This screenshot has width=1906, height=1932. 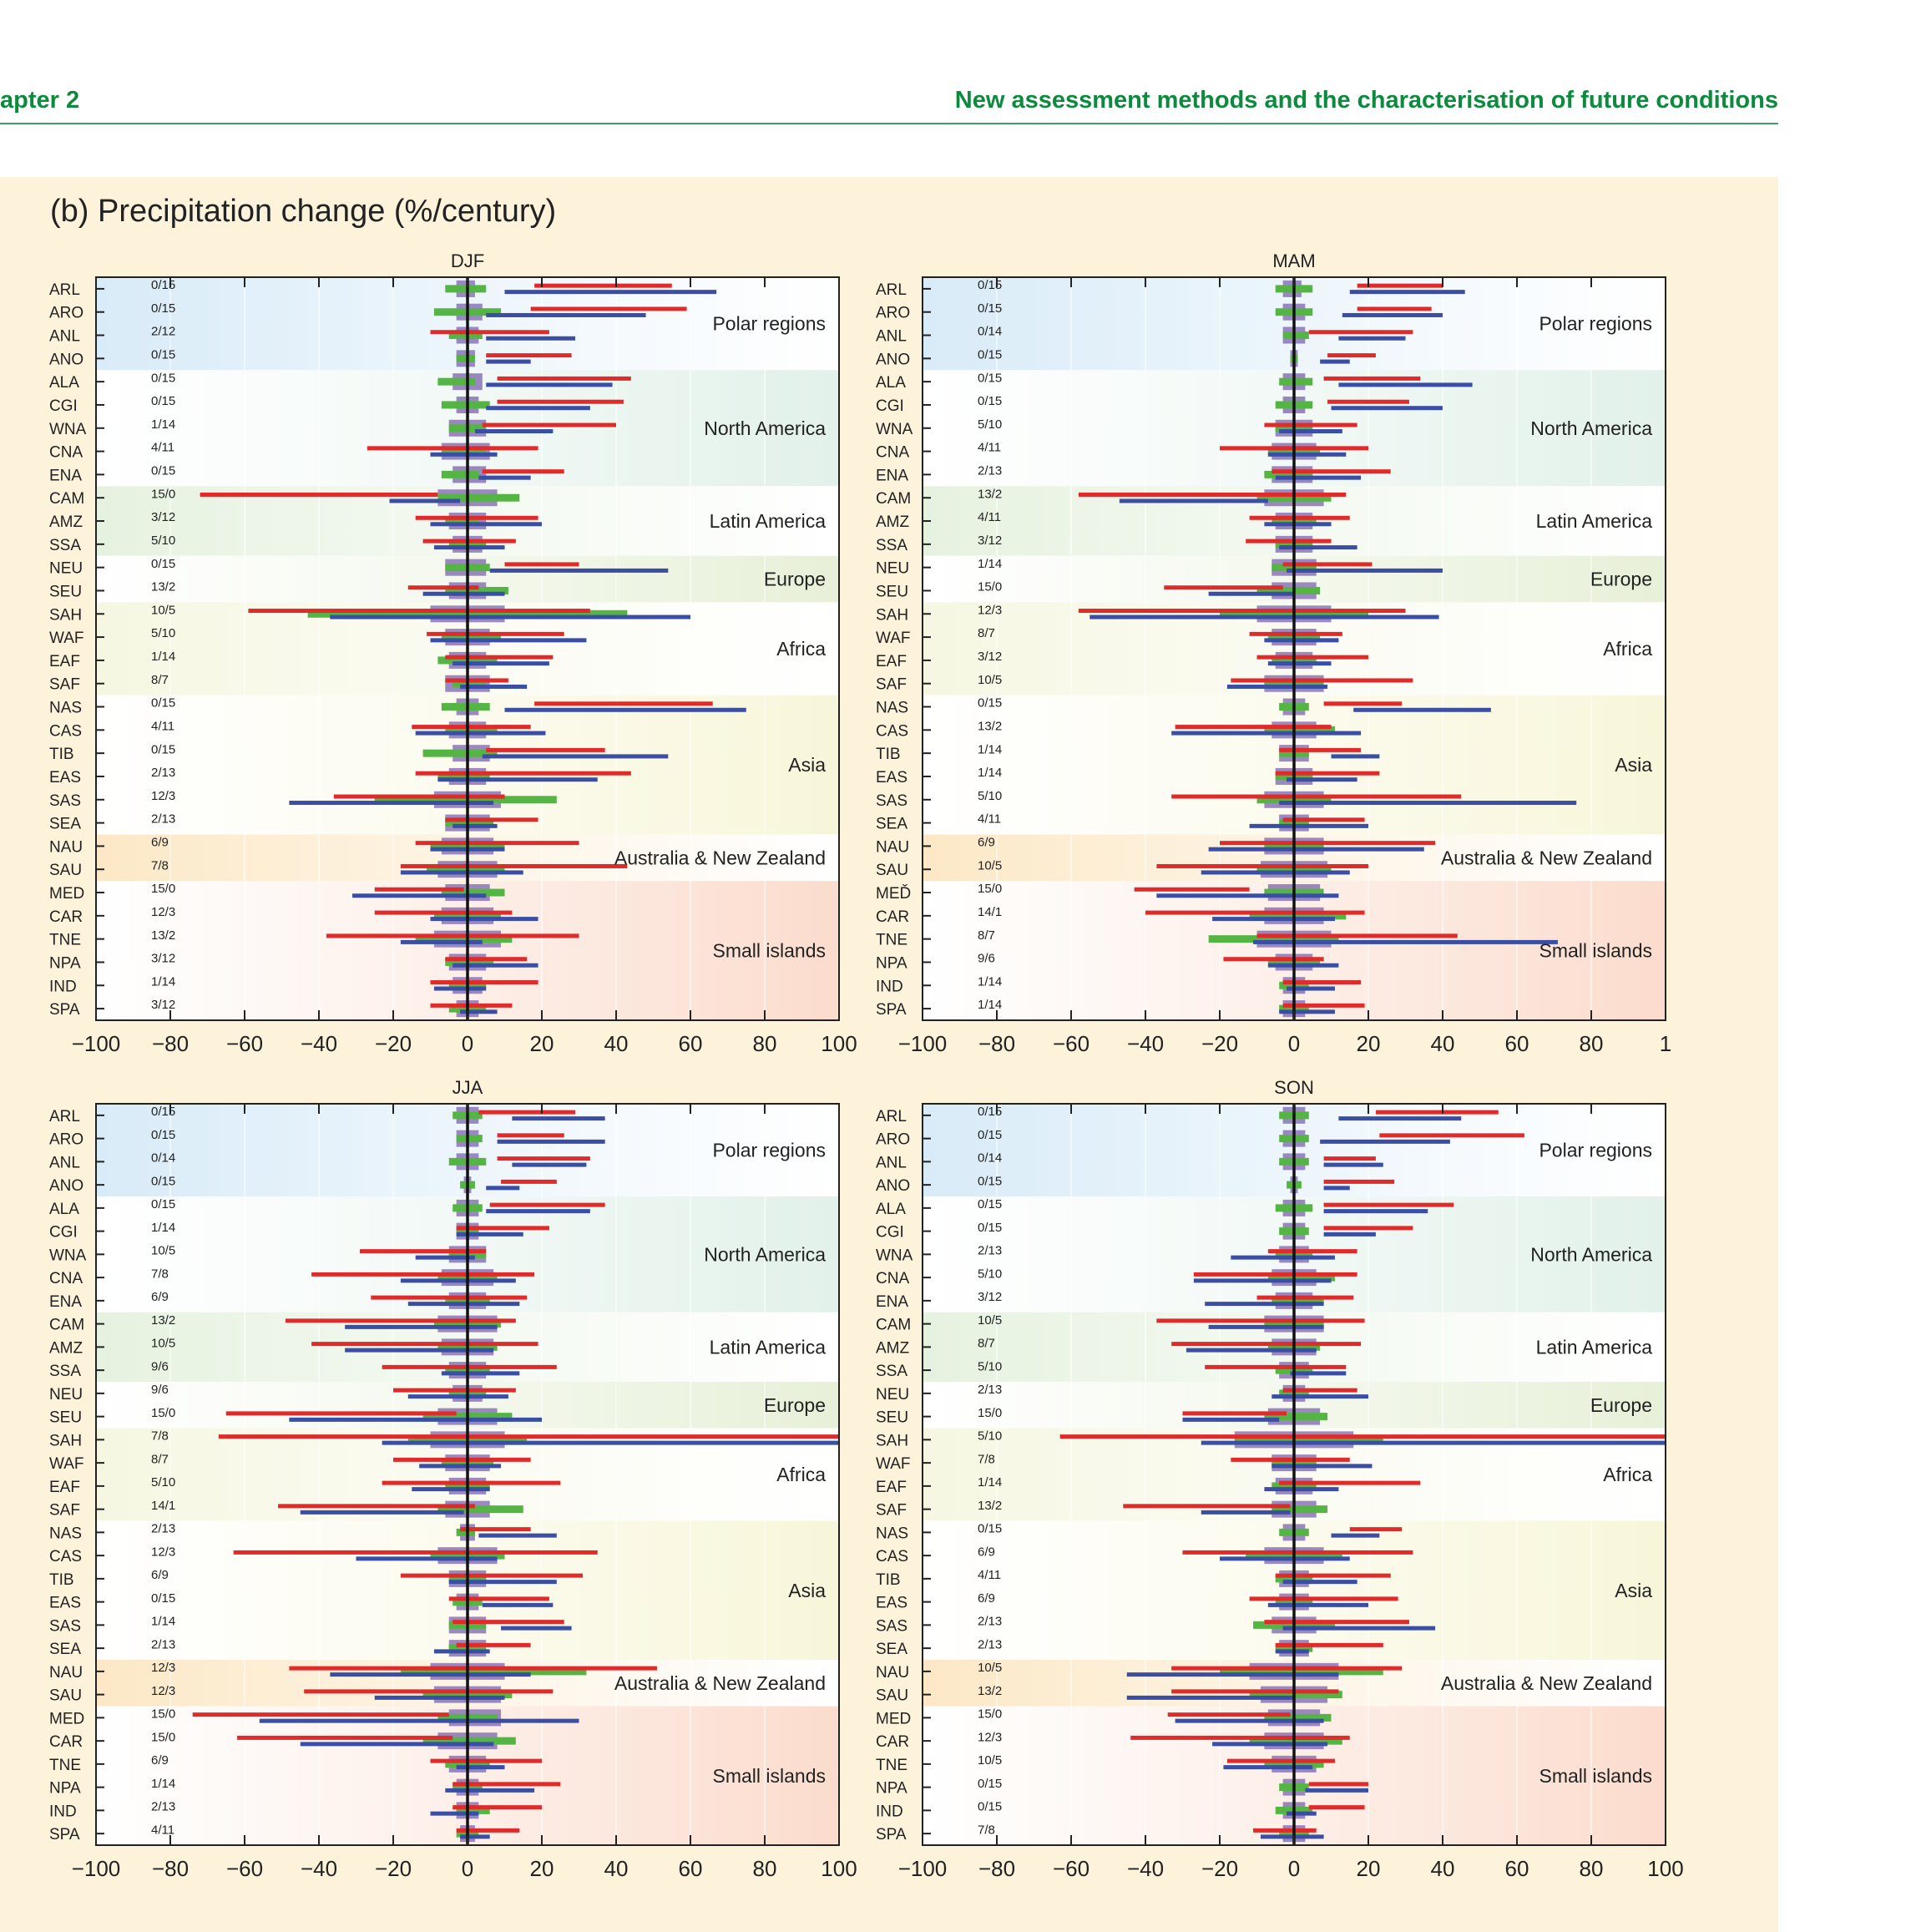 What do you see at coordinates (892, 475) in the screenshot?
I see `region-label: ENA` at bounding box center [892, 475].